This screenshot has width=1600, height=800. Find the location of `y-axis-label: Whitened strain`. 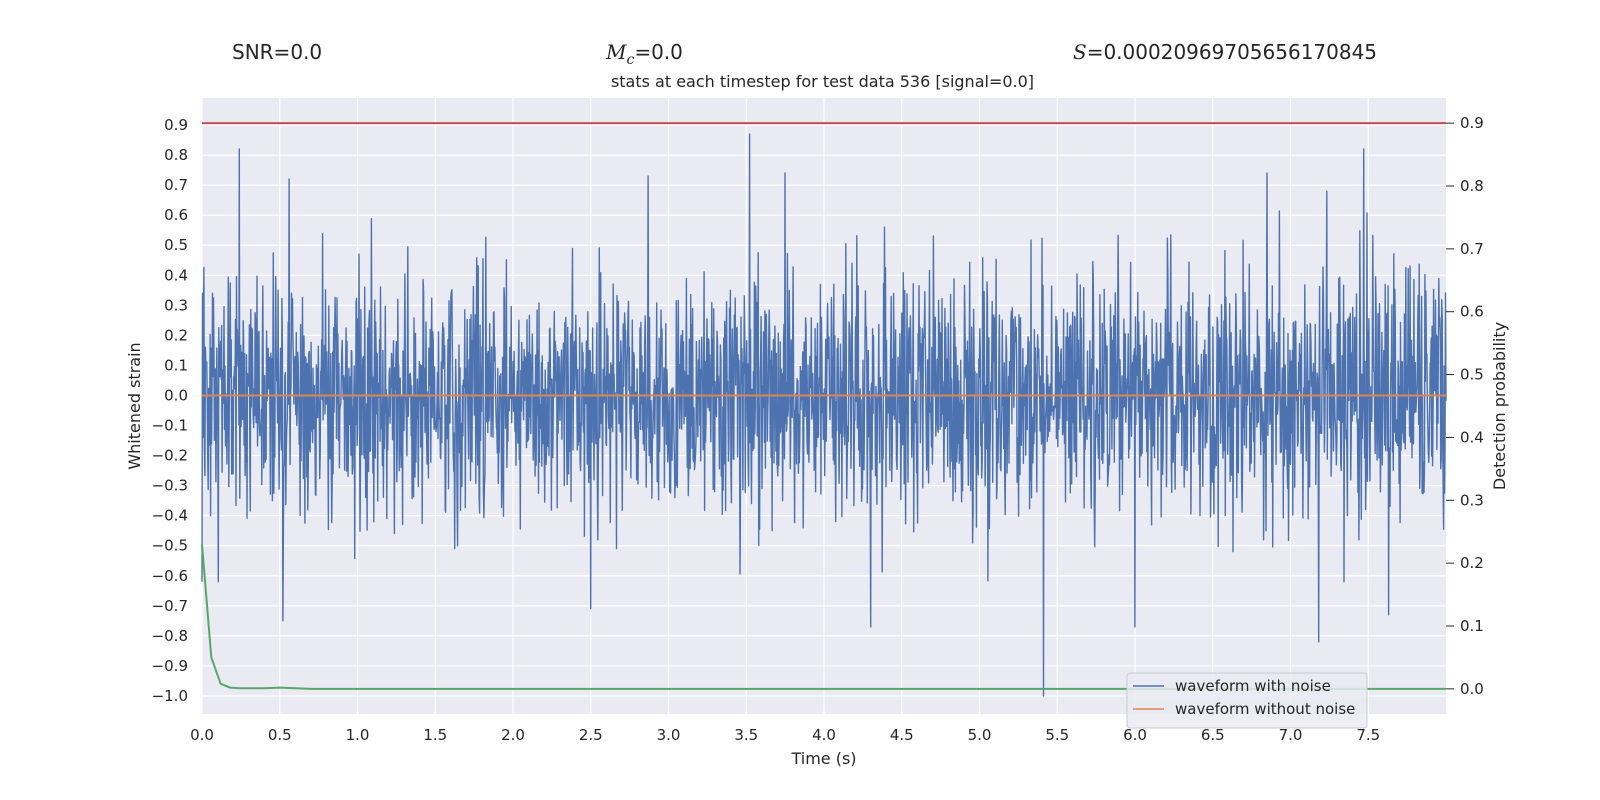

y-axis-label: Whitened strain is located at coordinates (134, 405).